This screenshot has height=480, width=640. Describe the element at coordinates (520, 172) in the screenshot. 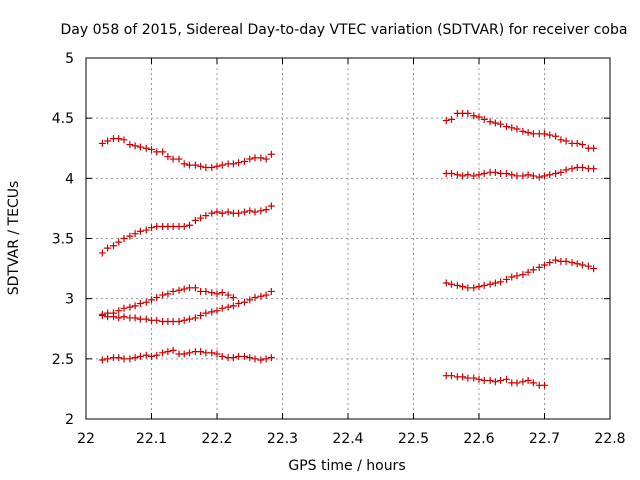

I see `series-s7` at that location.